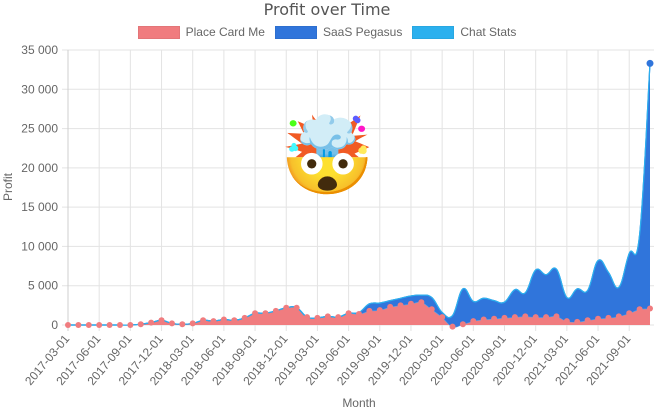 This screenshot has height=411, width=654. I want to click on y-tick-label: 25 000, so click(39, 129).